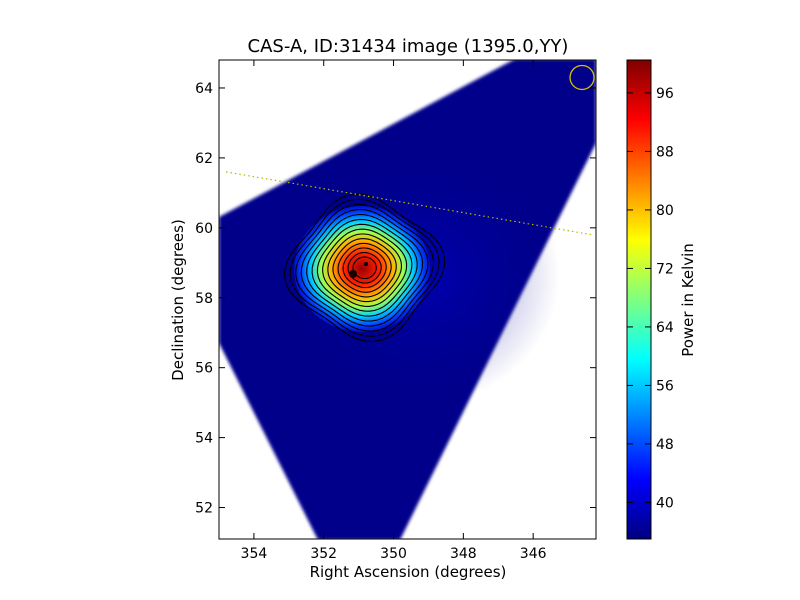 The width and height of the screenshot is (800, 600). What do you see at coordinates (665, 328) in the screenshot?
I see `colorbar-tick-label: 64` at bounding box center [665, 328].